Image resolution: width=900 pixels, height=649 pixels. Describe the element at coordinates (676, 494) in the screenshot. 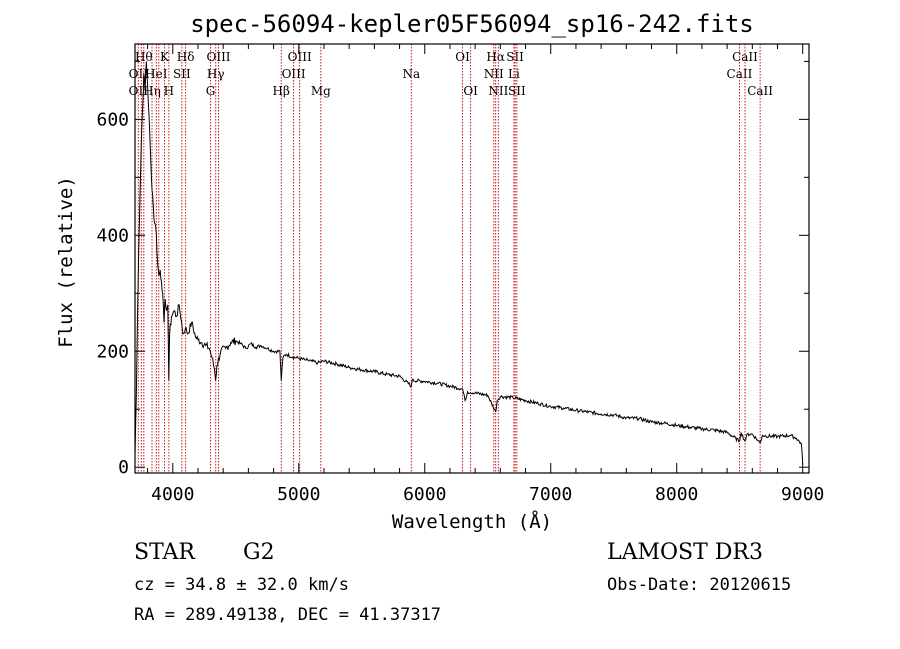

I see `x-tick-label: 8000` at that location.